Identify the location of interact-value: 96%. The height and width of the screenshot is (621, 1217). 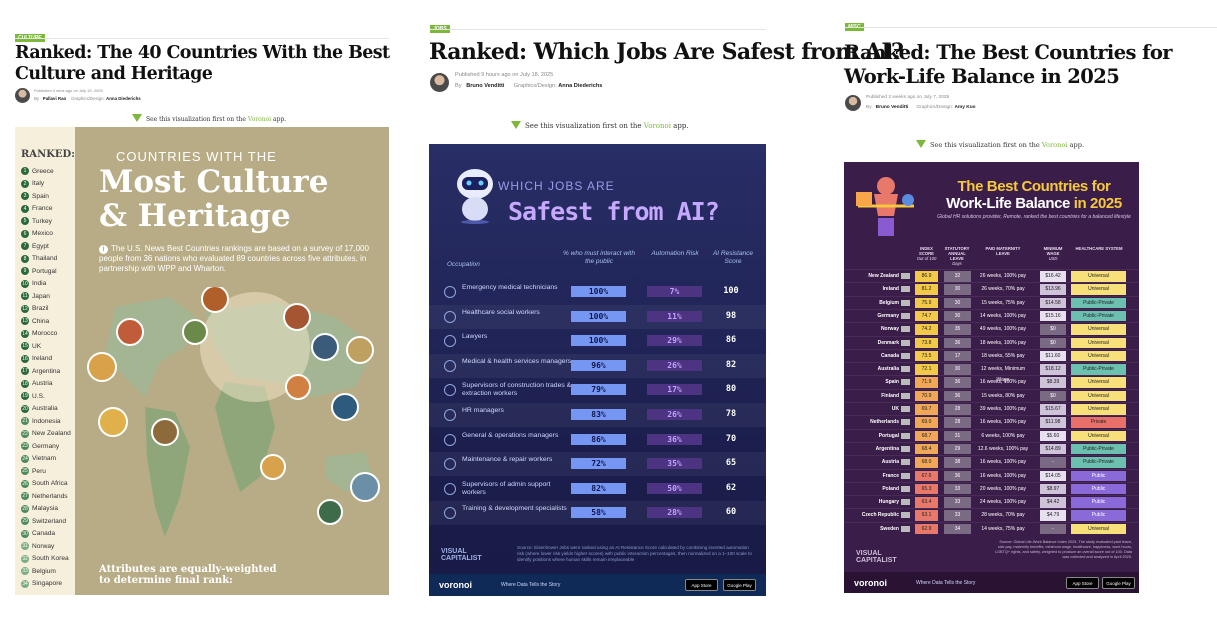
(598, 365).